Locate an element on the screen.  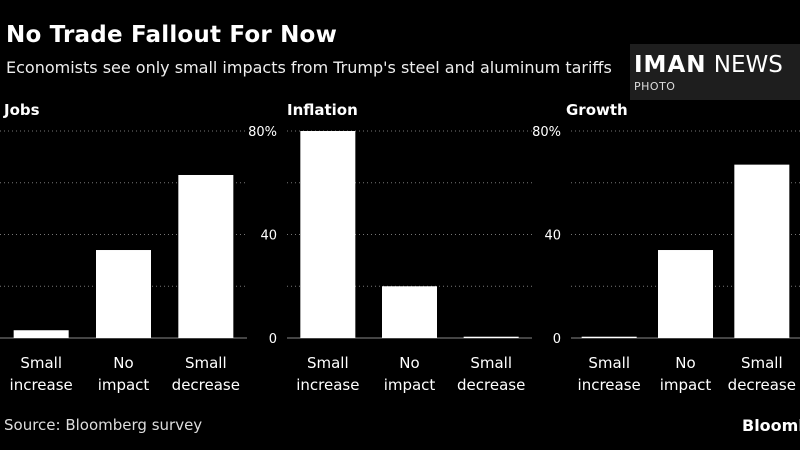
watermark-logo: IMAN NEWS is located at coordinates (708, 65).